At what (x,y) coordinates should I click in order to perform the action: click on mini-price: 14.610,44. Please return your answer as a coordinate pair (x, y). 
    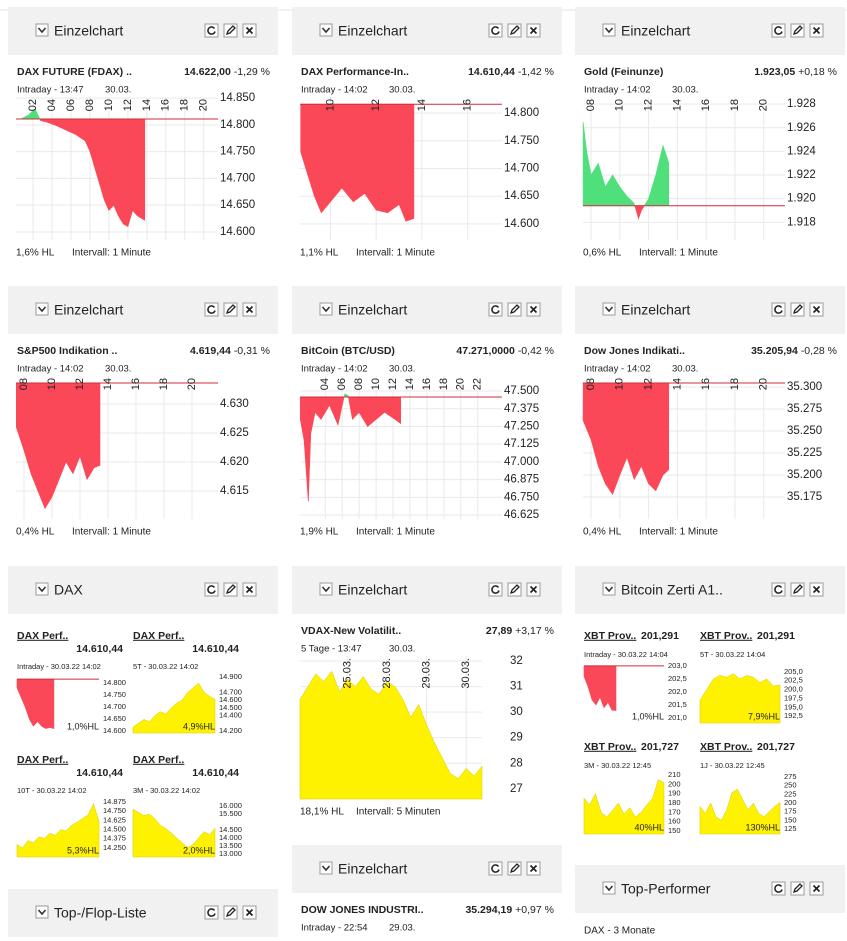
    Looking at the image, I should click on (215, 773).